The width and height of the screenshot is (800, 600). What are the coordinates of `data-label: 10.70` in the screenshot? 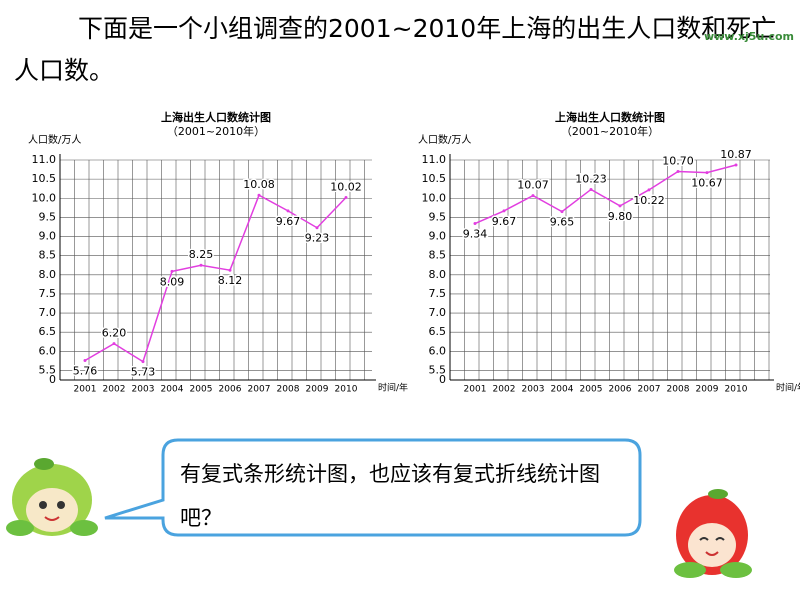 It's located at (678, 160).